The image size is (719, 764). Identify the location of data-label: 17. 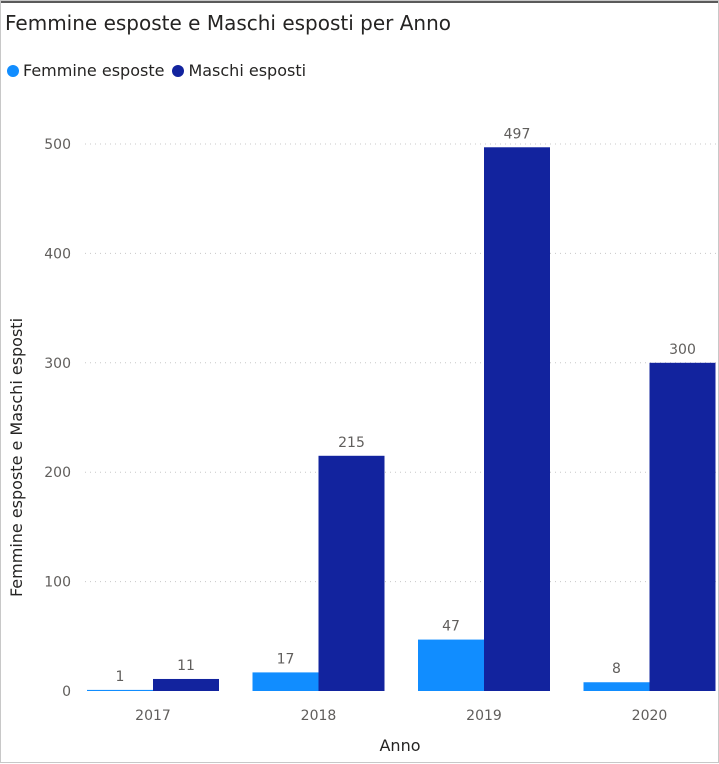
(286, 659).